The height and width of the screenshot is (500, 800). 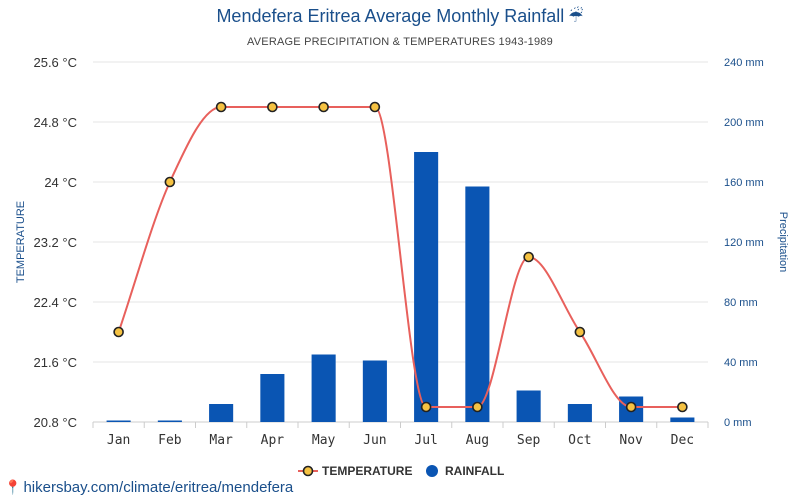 I want to click on right-tick-label: 240 mm, so click(x=744, y=63).